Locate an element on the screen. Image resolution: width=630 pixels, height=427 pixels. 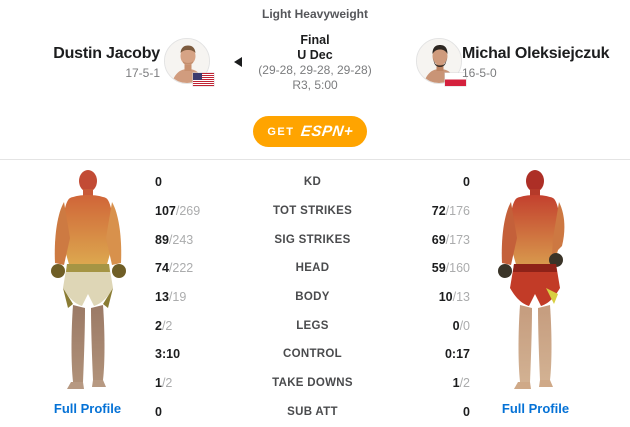
judge-scorecards: (29-28, 29-28, 29-28) is located at coordinates (315, 70).